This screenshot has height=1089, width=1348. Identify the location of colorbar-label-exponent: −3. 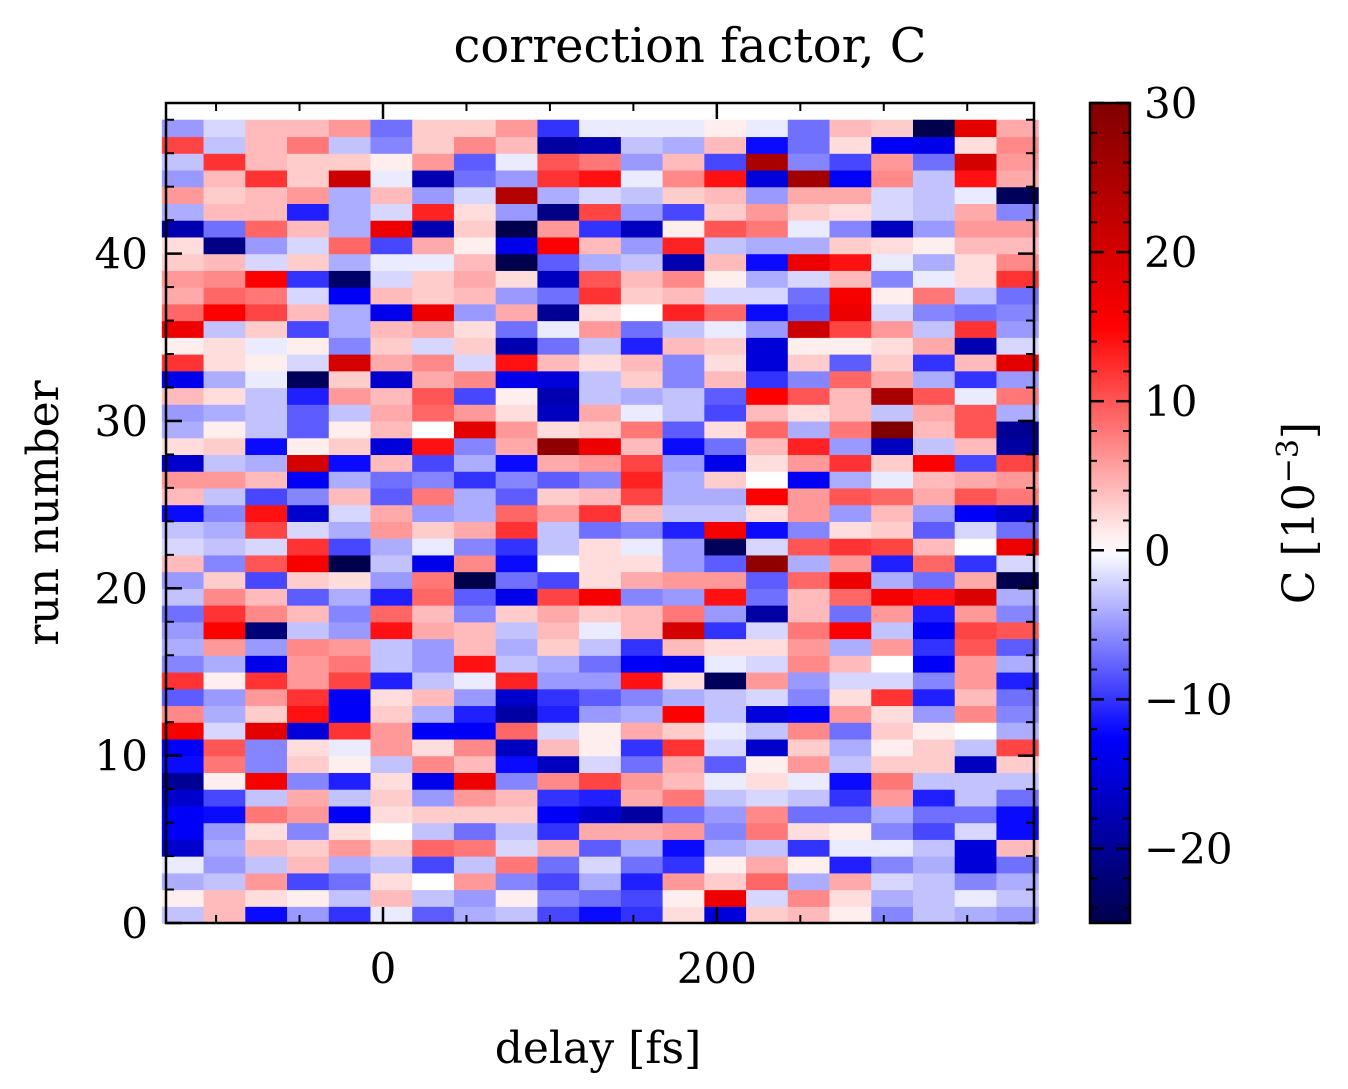
(1288, 461).